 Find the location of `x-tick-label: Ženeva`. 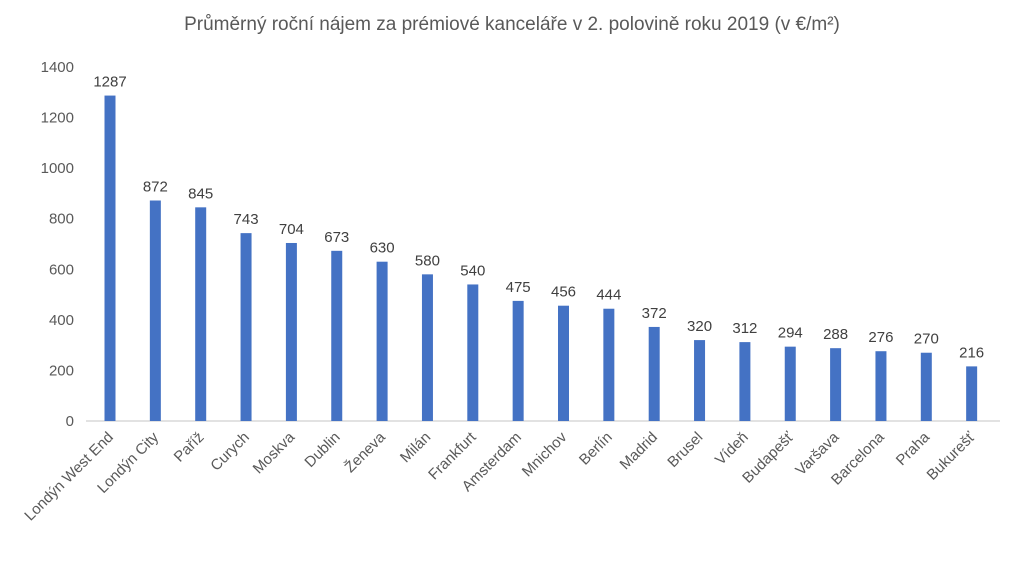

x-tick-label: Ženeva is located at coordinates (366, 452).